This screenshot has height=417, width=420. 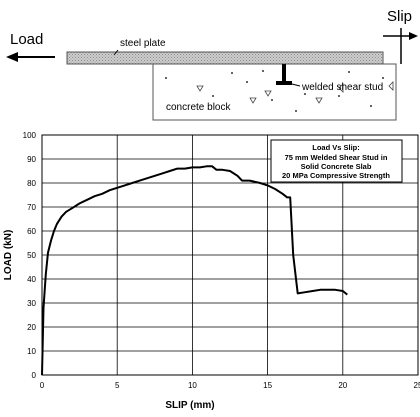 I want to click on shear-stud-shank, so click(x=284, y=73).